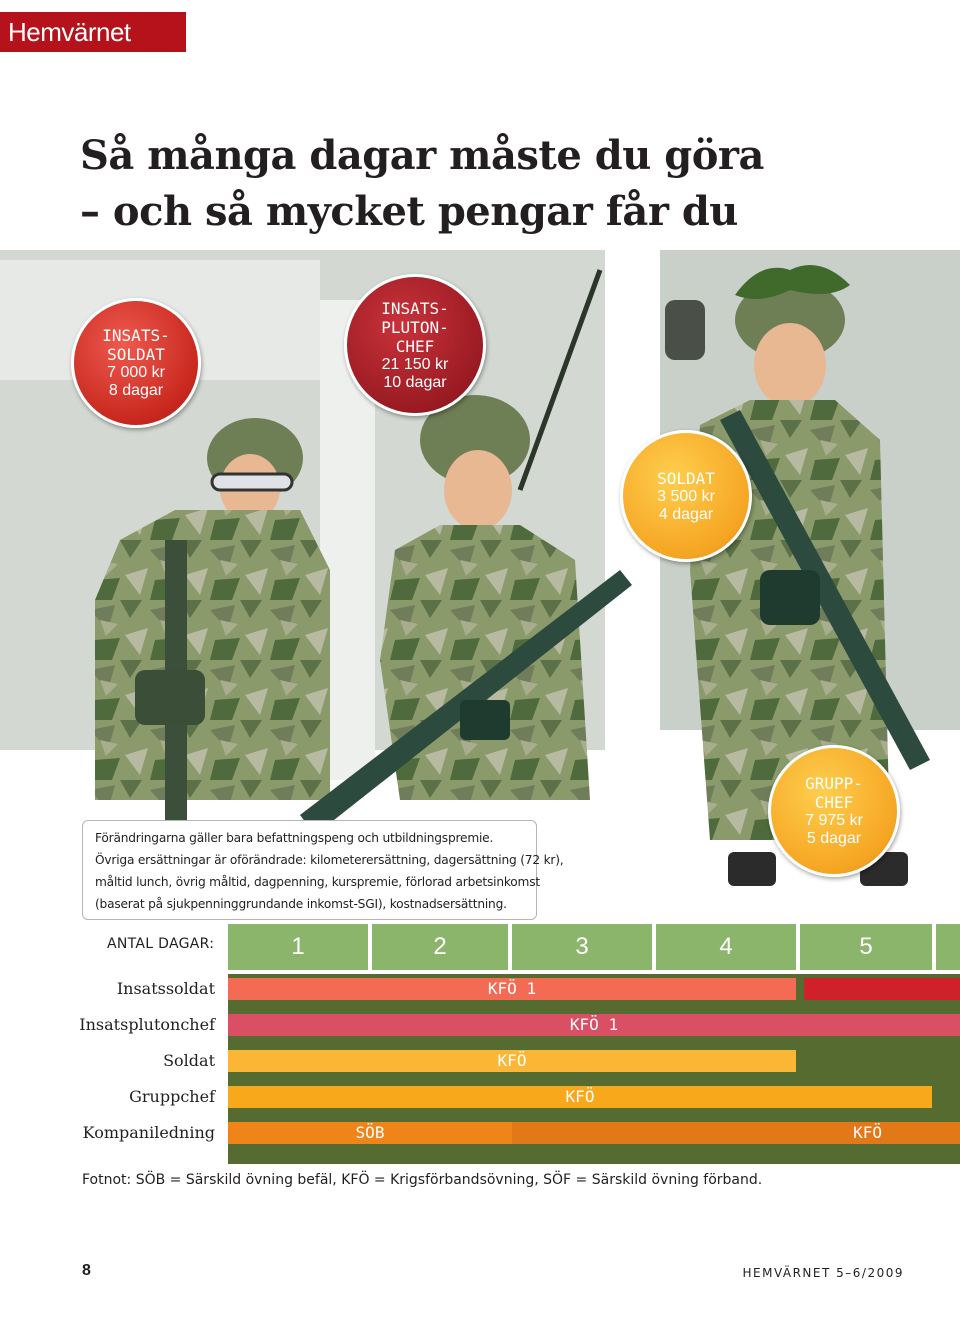 The width and height of the screenshot is (960, 1331). Describe the element at coordinates (823, 1273) in the screenshot. I see `magazine-issue: HEMVÄRNET 5–6/2009` at that location.